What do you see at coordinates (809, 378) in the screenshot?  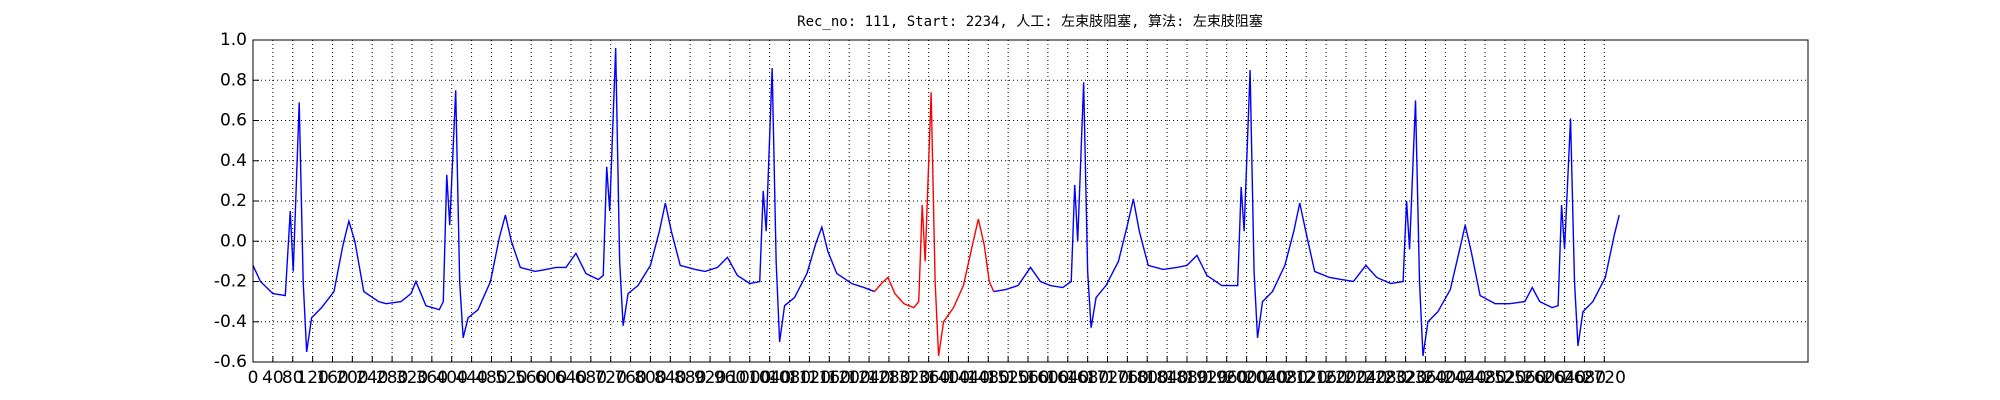 I see `x-tick-label: 1120` at bounding box center [809, 378].